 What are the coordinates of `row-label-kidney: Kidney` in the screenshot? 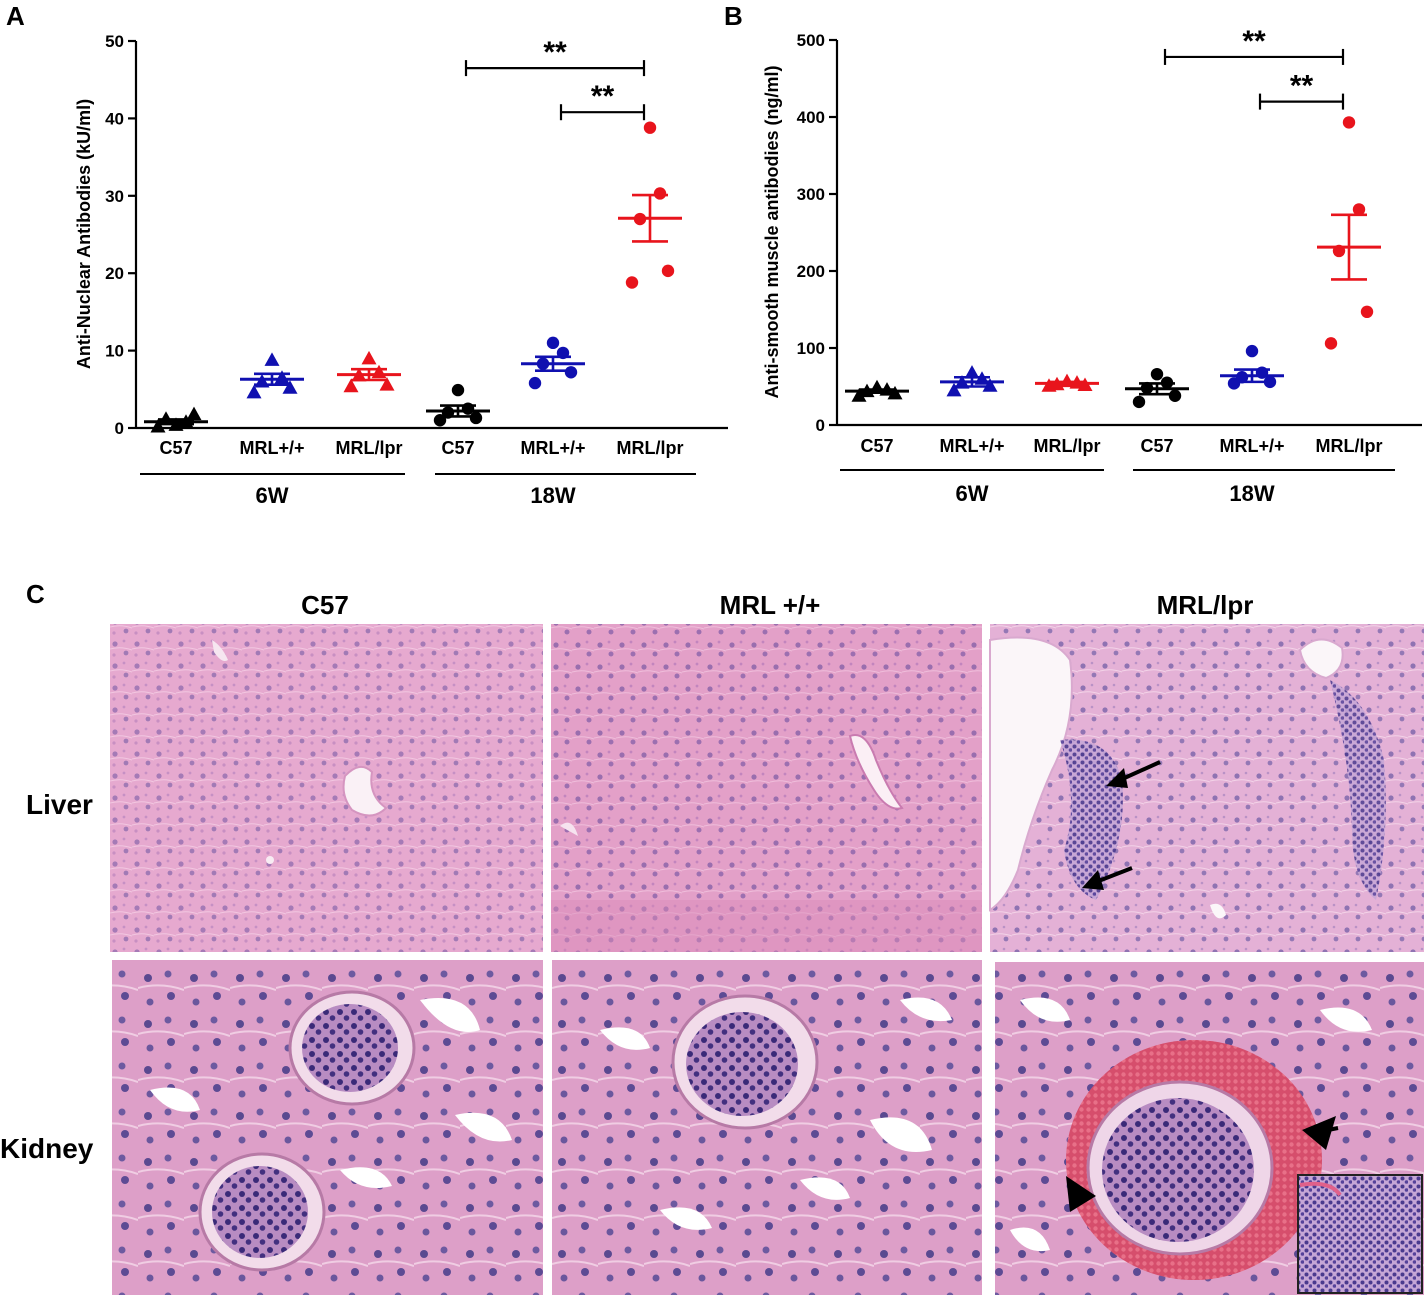 It's located at (47, 1148).